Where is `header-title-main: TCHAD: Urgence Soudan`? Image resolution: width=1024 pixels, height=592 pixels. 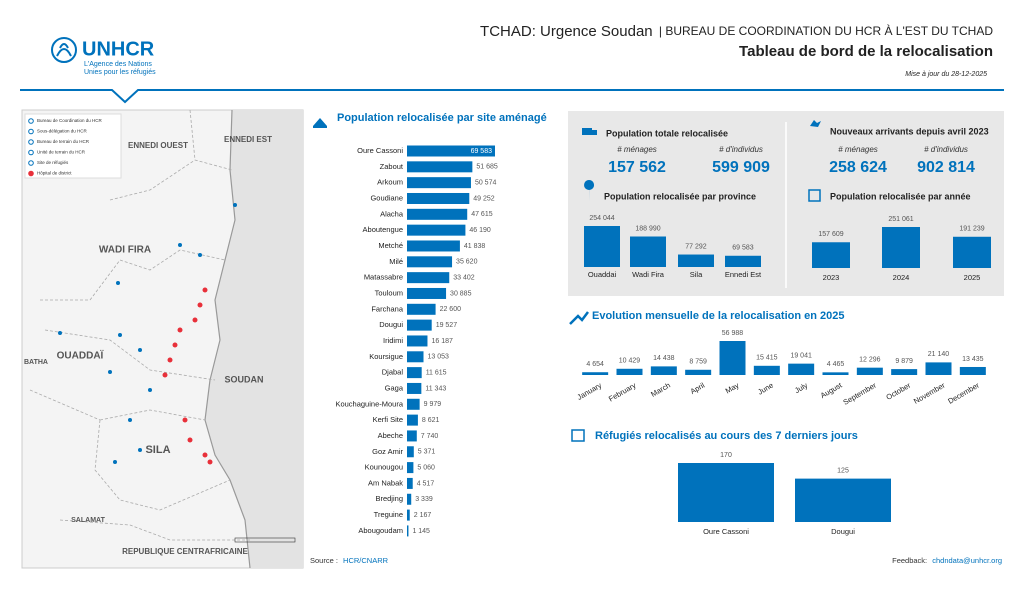 header-title-main: TCHAD: Urgence Soudan is located at coordinates (566, 31).